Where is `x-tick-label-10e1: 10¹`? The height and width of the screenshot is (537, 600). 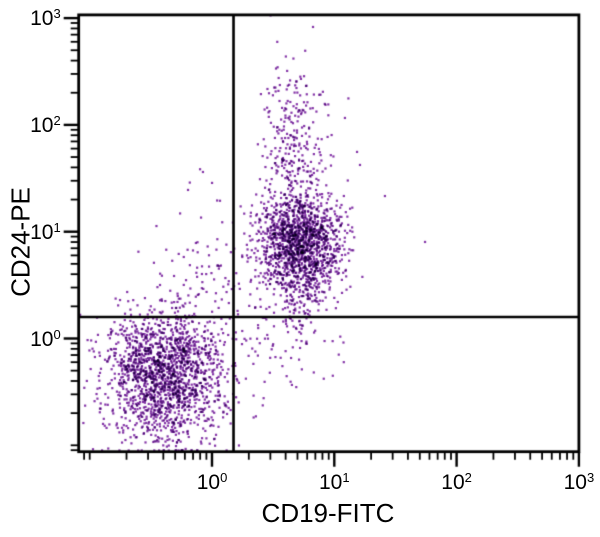 x-tick-label-10e1: 10¹ is located at coordinates (334, 481).